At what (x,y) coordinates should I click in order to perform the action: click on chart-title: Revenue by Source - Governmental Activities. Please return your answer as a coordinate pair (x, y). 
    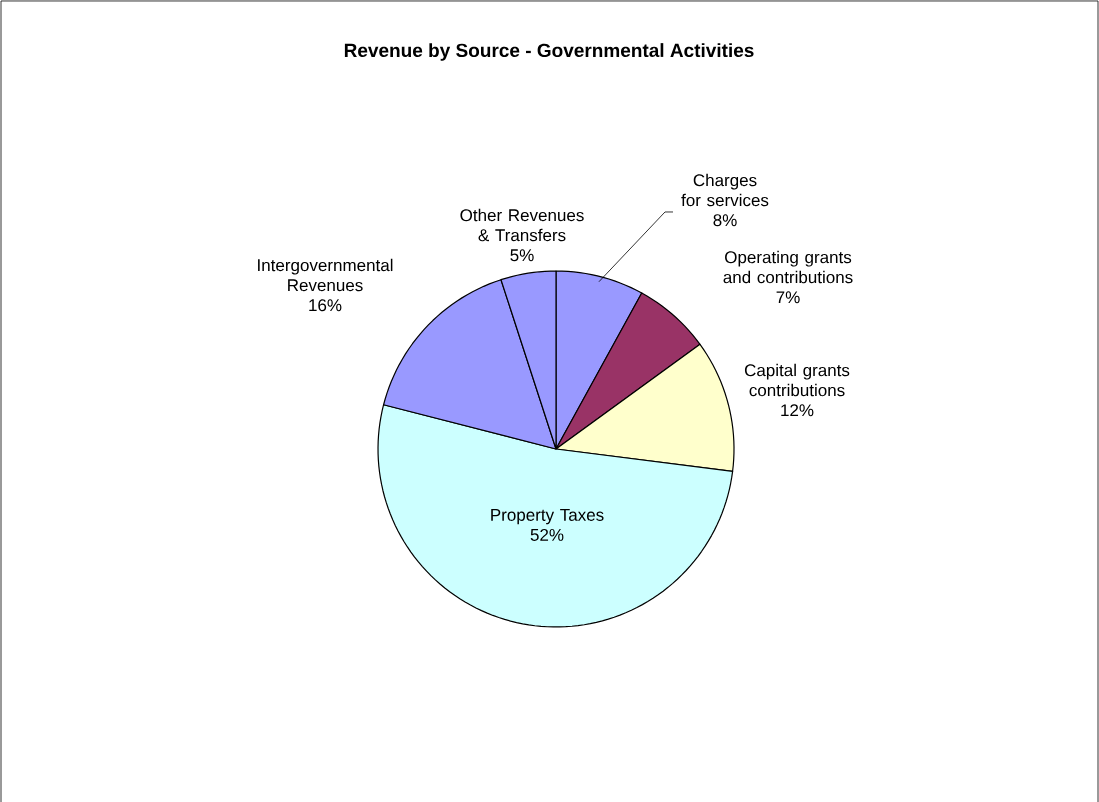
    Looking at the image, I should click on (549, 52).